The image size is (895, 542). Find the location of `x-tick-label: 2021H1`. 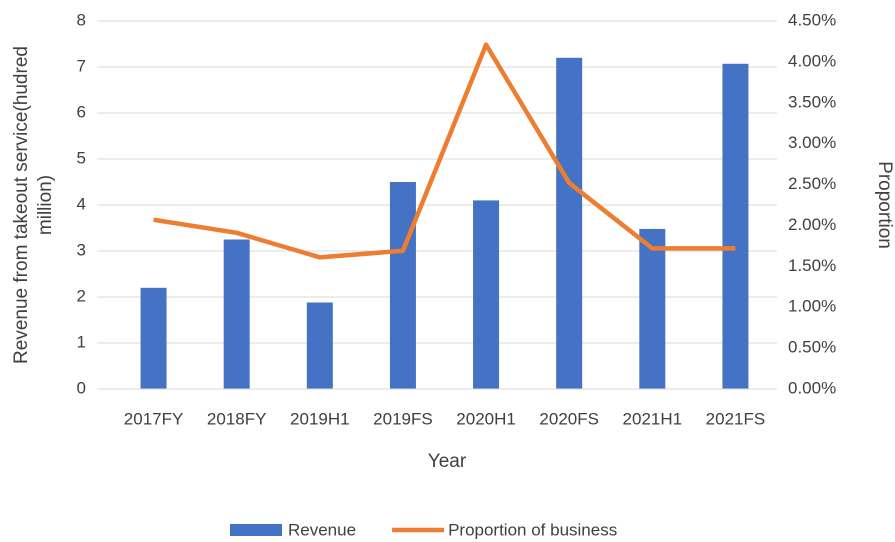

x-tick-label: 2021H1 is located at coordinates (653, 418).